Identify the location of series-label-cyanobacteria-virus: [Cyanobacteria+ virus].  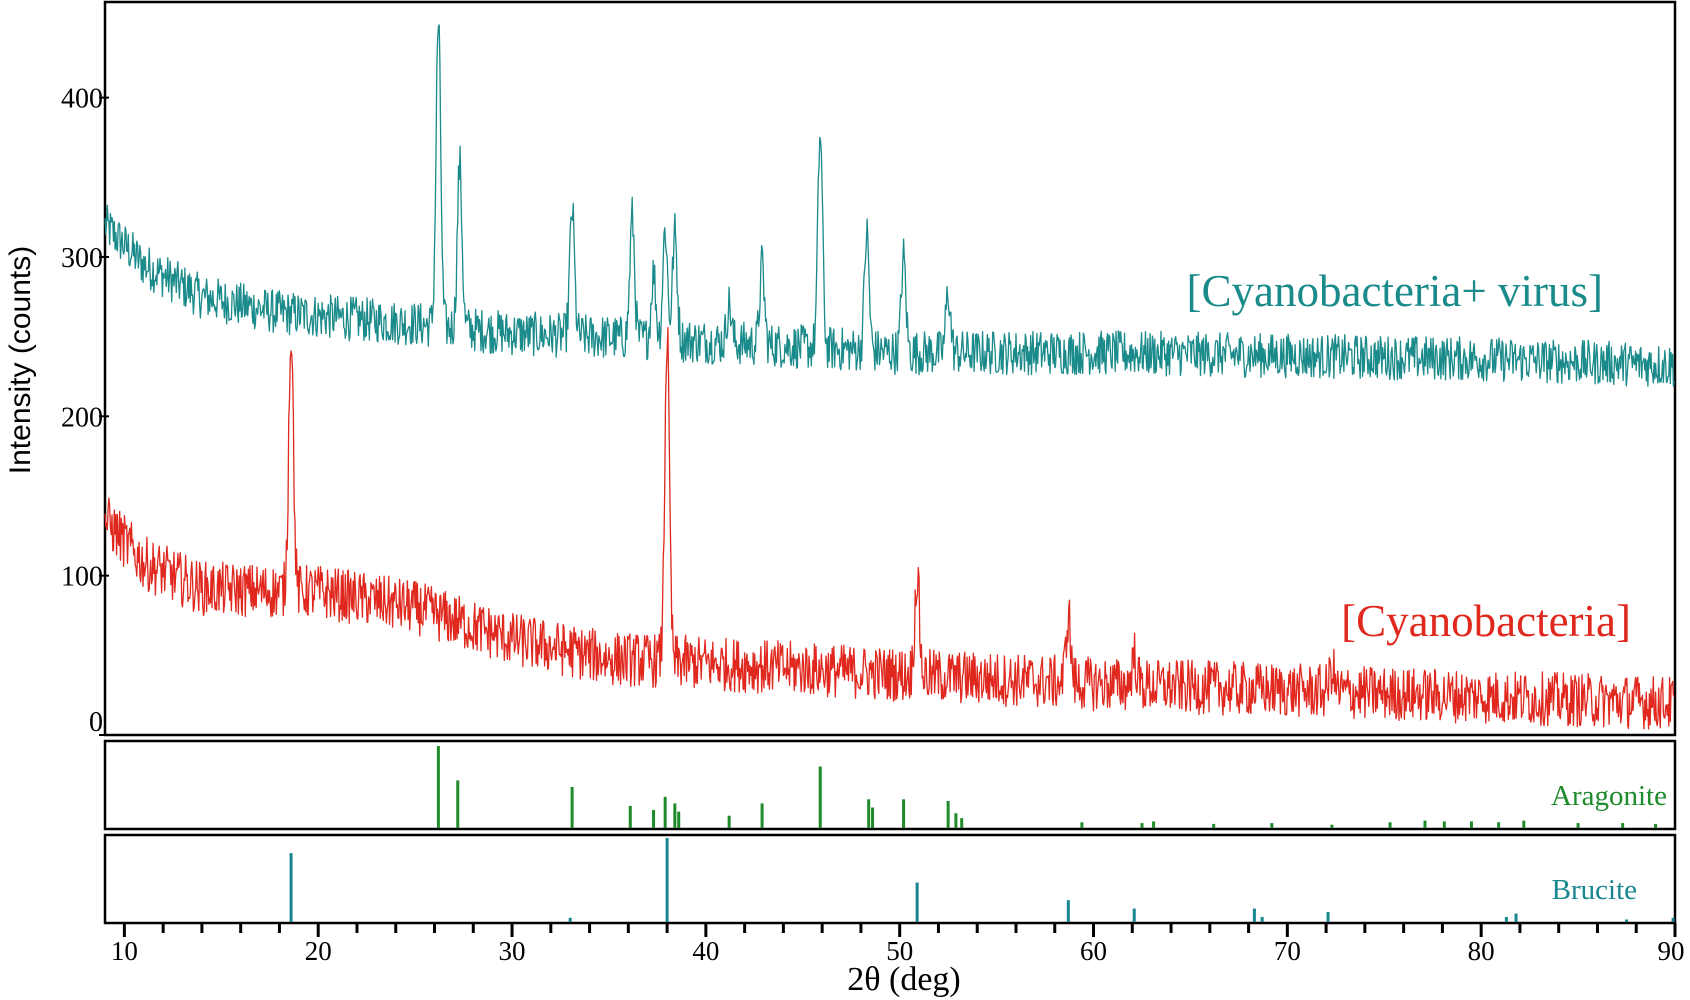
(1395, 291).